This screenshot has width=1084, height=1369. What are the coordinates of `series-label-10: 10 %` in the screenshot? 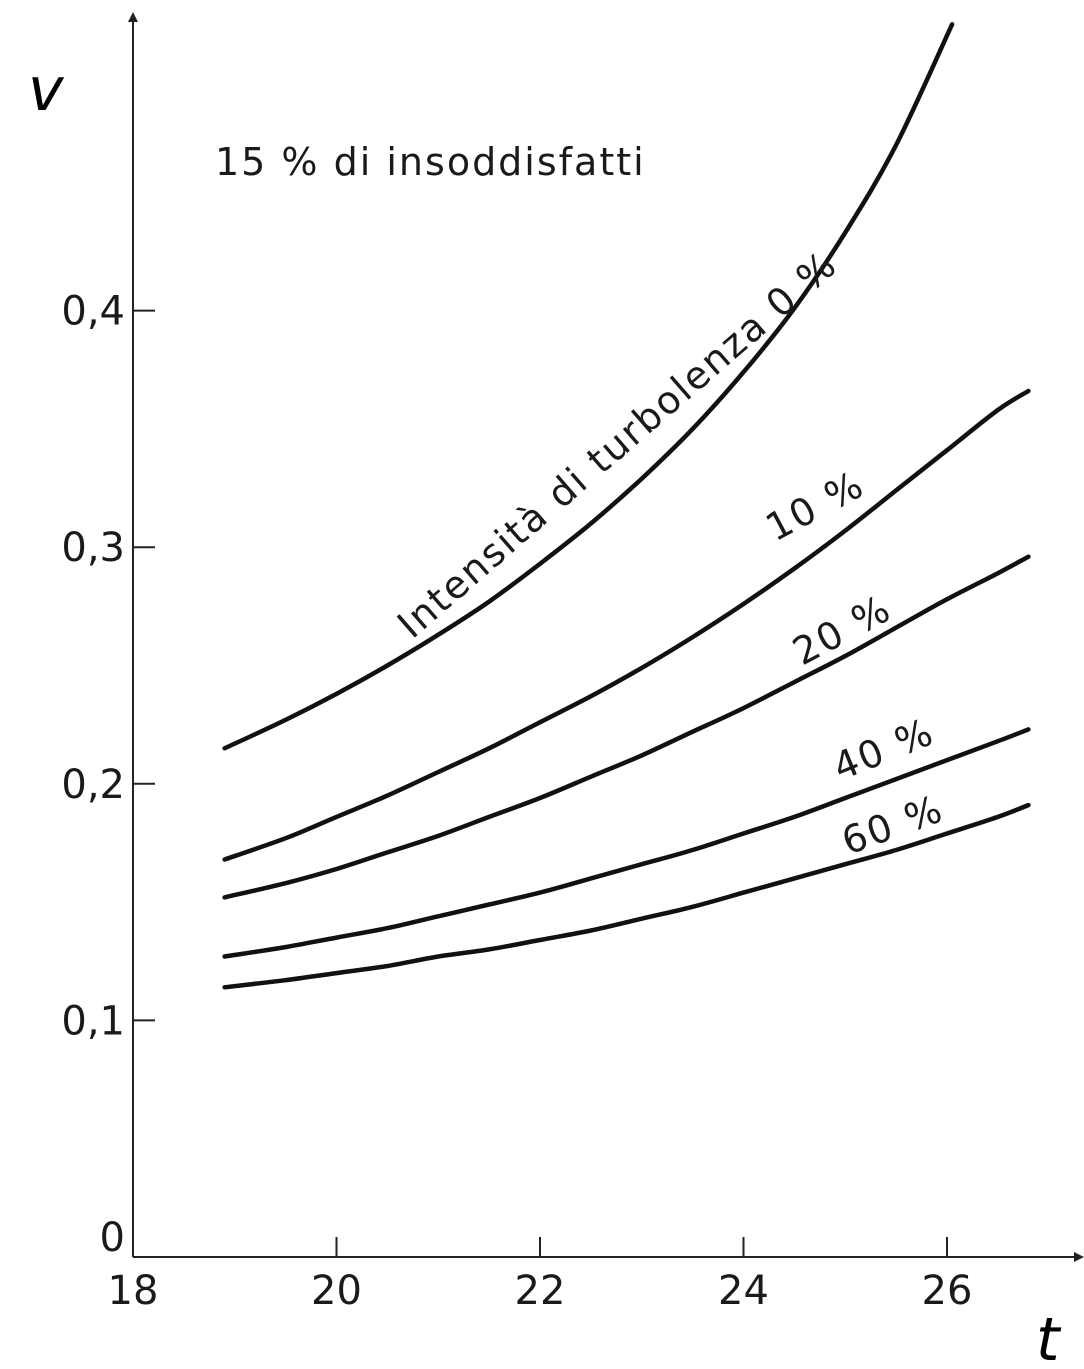 It's located at (815, 506).